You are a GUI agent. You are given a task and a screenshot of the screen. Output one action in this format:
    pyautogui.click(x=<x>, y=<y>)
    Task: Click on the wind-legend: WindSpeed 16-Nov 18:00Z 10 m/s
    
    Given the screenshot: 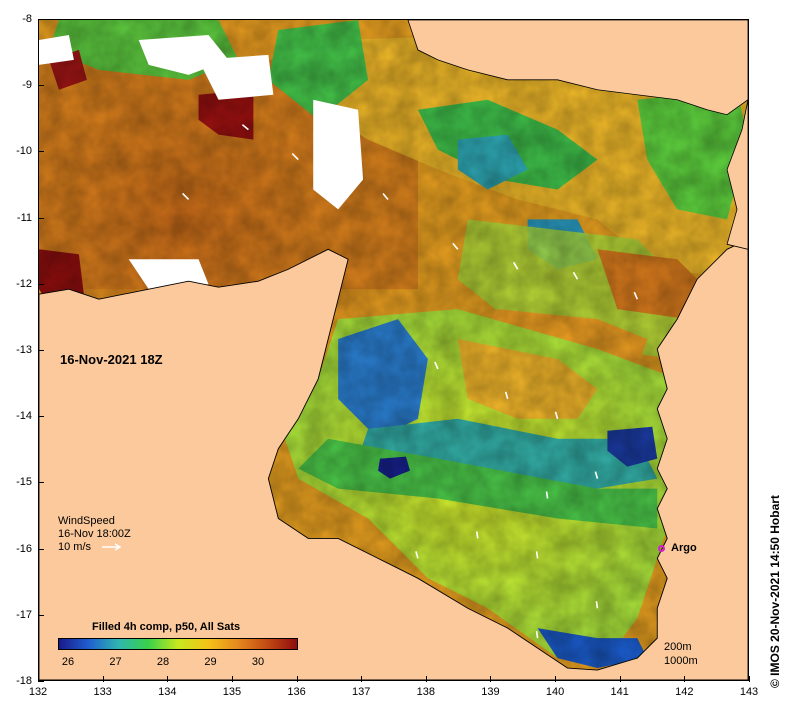 What is the action you would take?
    pyautogui.click(x=94, y=534)
    